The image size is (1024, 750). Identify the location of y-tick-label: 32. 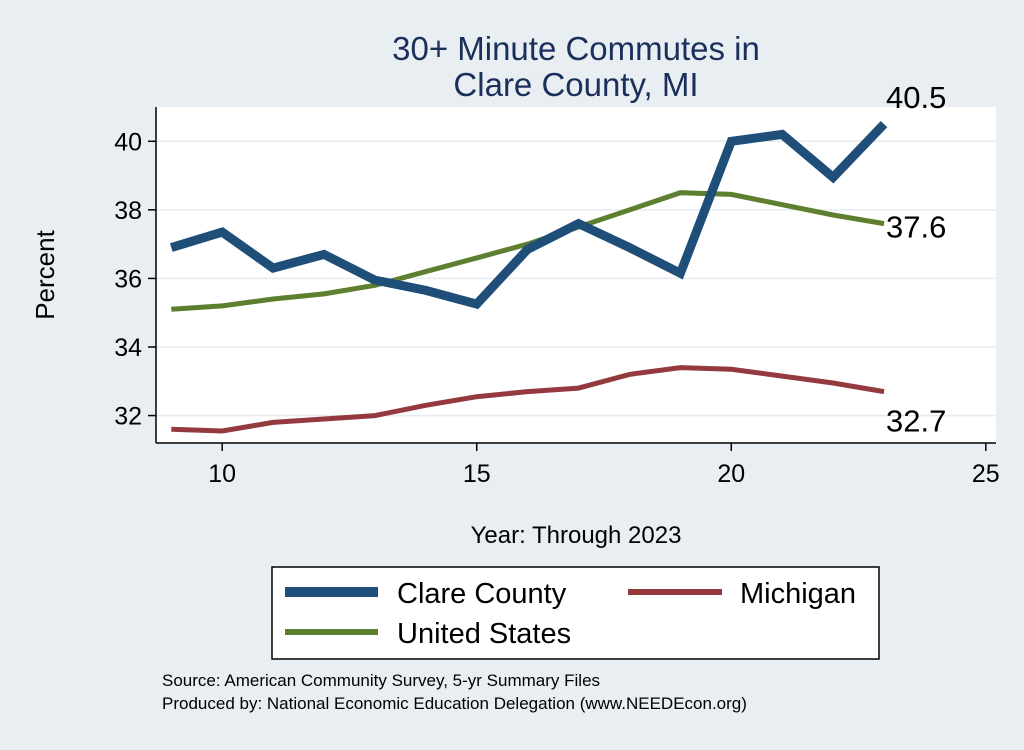
(128, 417).